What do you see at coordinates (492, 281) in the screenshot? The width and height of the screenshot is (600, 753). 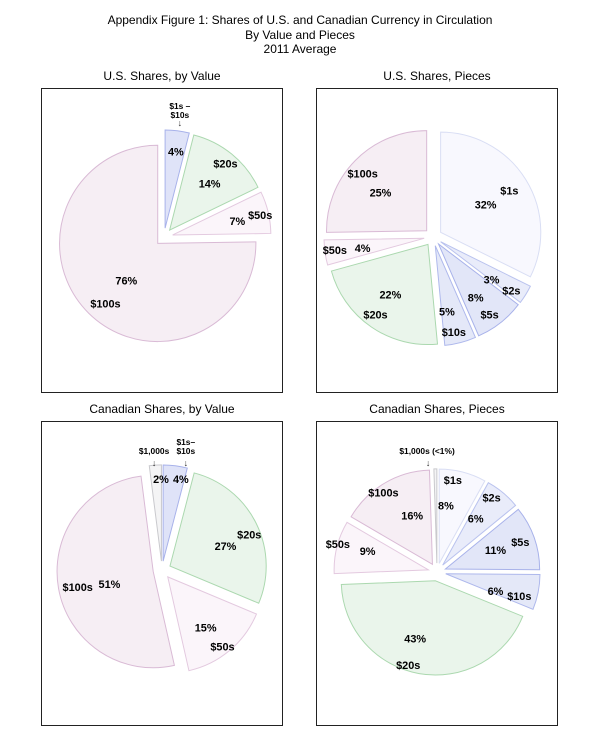 I see `slice-pct-label: 3%` at bounding box center [492, 281].